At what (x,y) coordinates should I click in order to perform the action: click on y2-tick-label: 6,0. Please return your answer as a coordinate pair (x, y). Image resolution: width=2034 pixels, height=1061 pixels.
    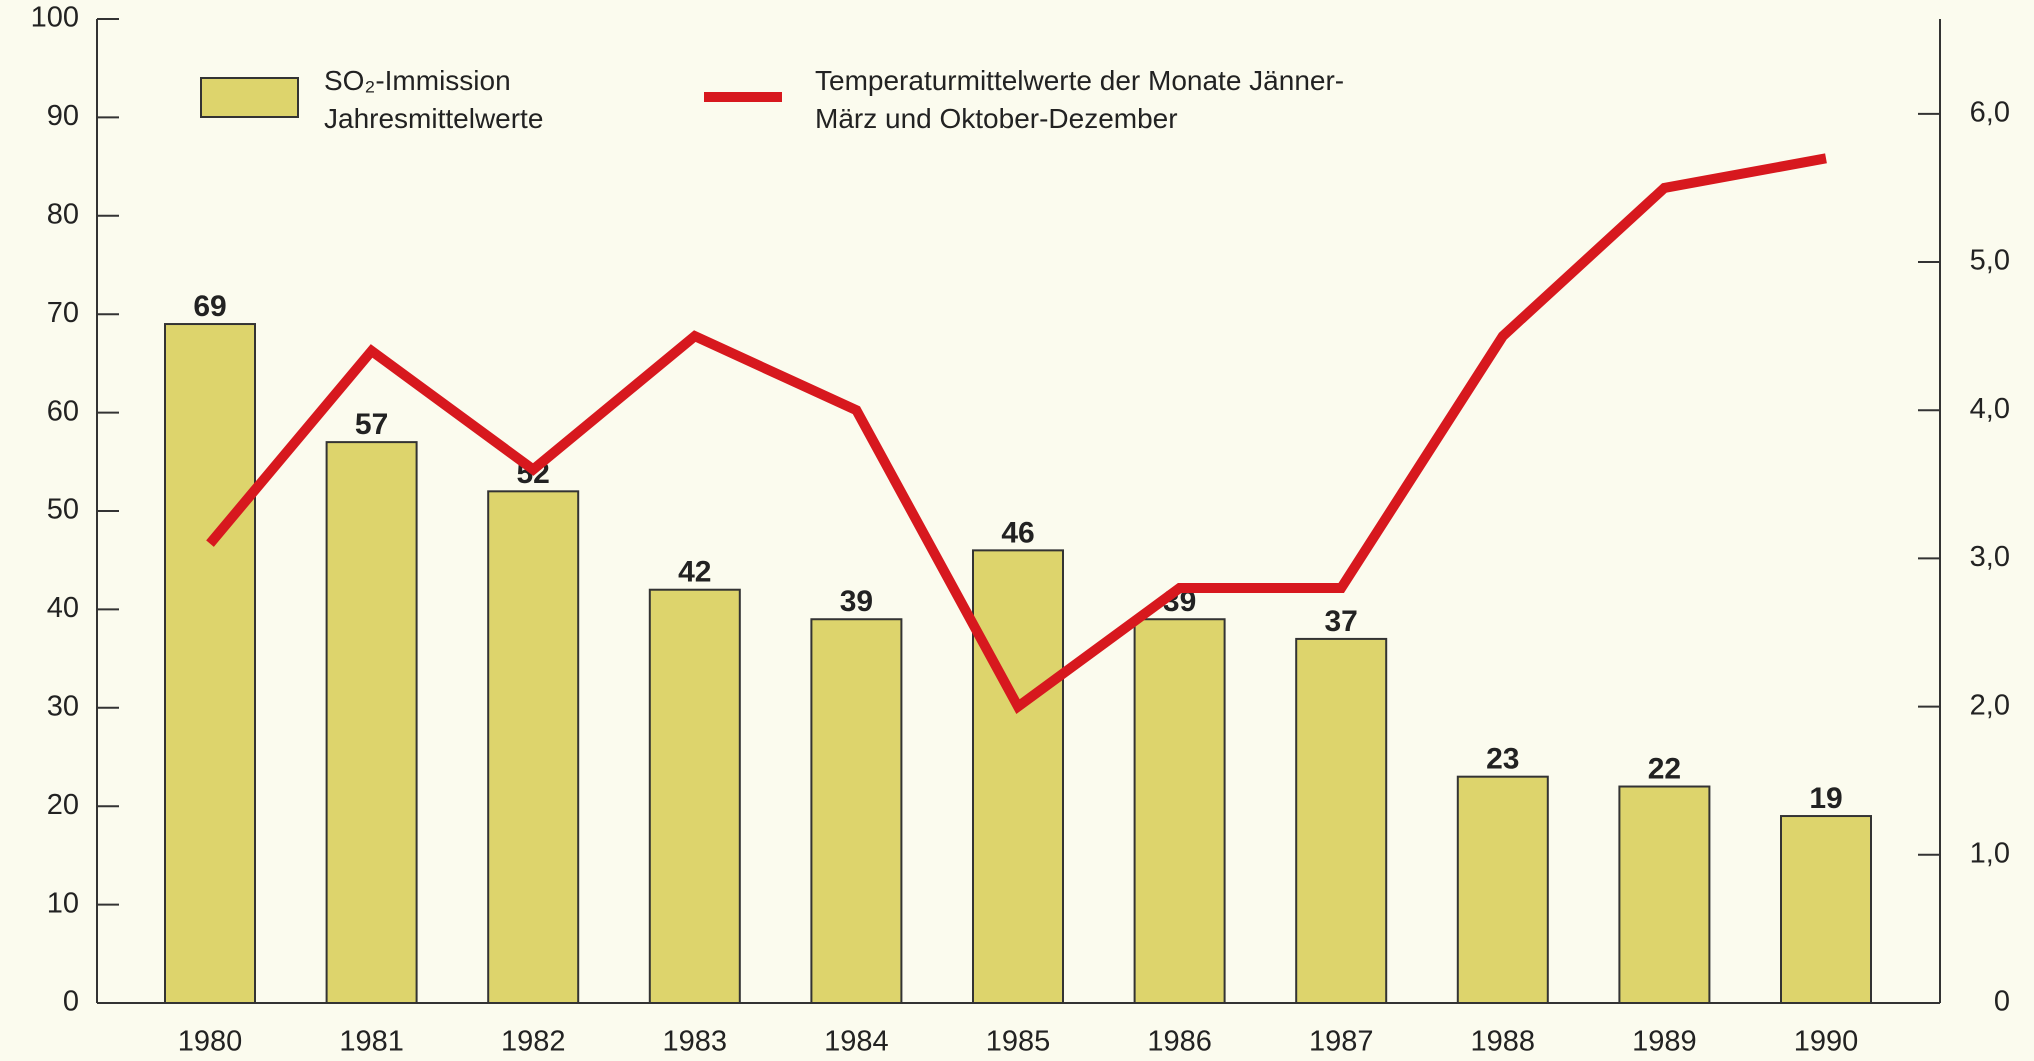
    Looking at the image, I should click on (1990, 112).